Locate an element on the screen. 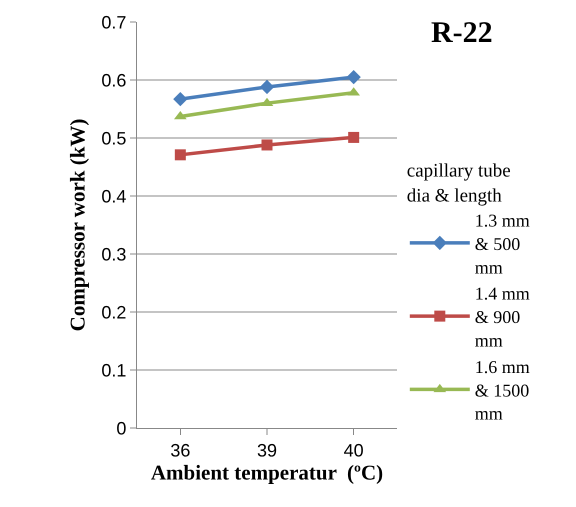 The image size is (576, 507). legend-title: capillary tube dia & length is located at coordinates (458, 183).